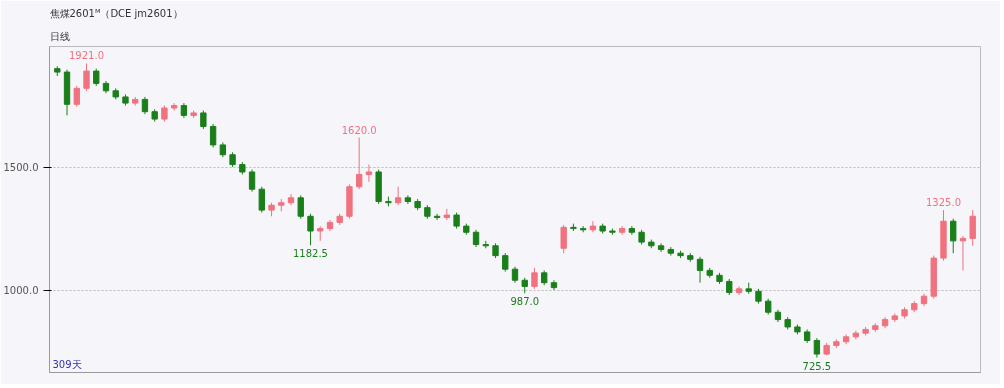  What do you see at coordinates (943, 203) in the screenshot?
I see `annotation: 1325.0` at bounding box center [943, 203].